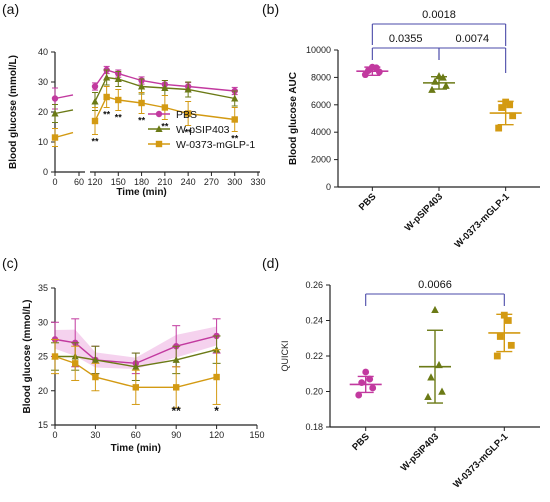 Image resolution: width=550 pixels, height=502 pixels. Describe the element at coordinates (321, 132) in the screenshot. I see `tick-label-b-y: 4000` at that location.